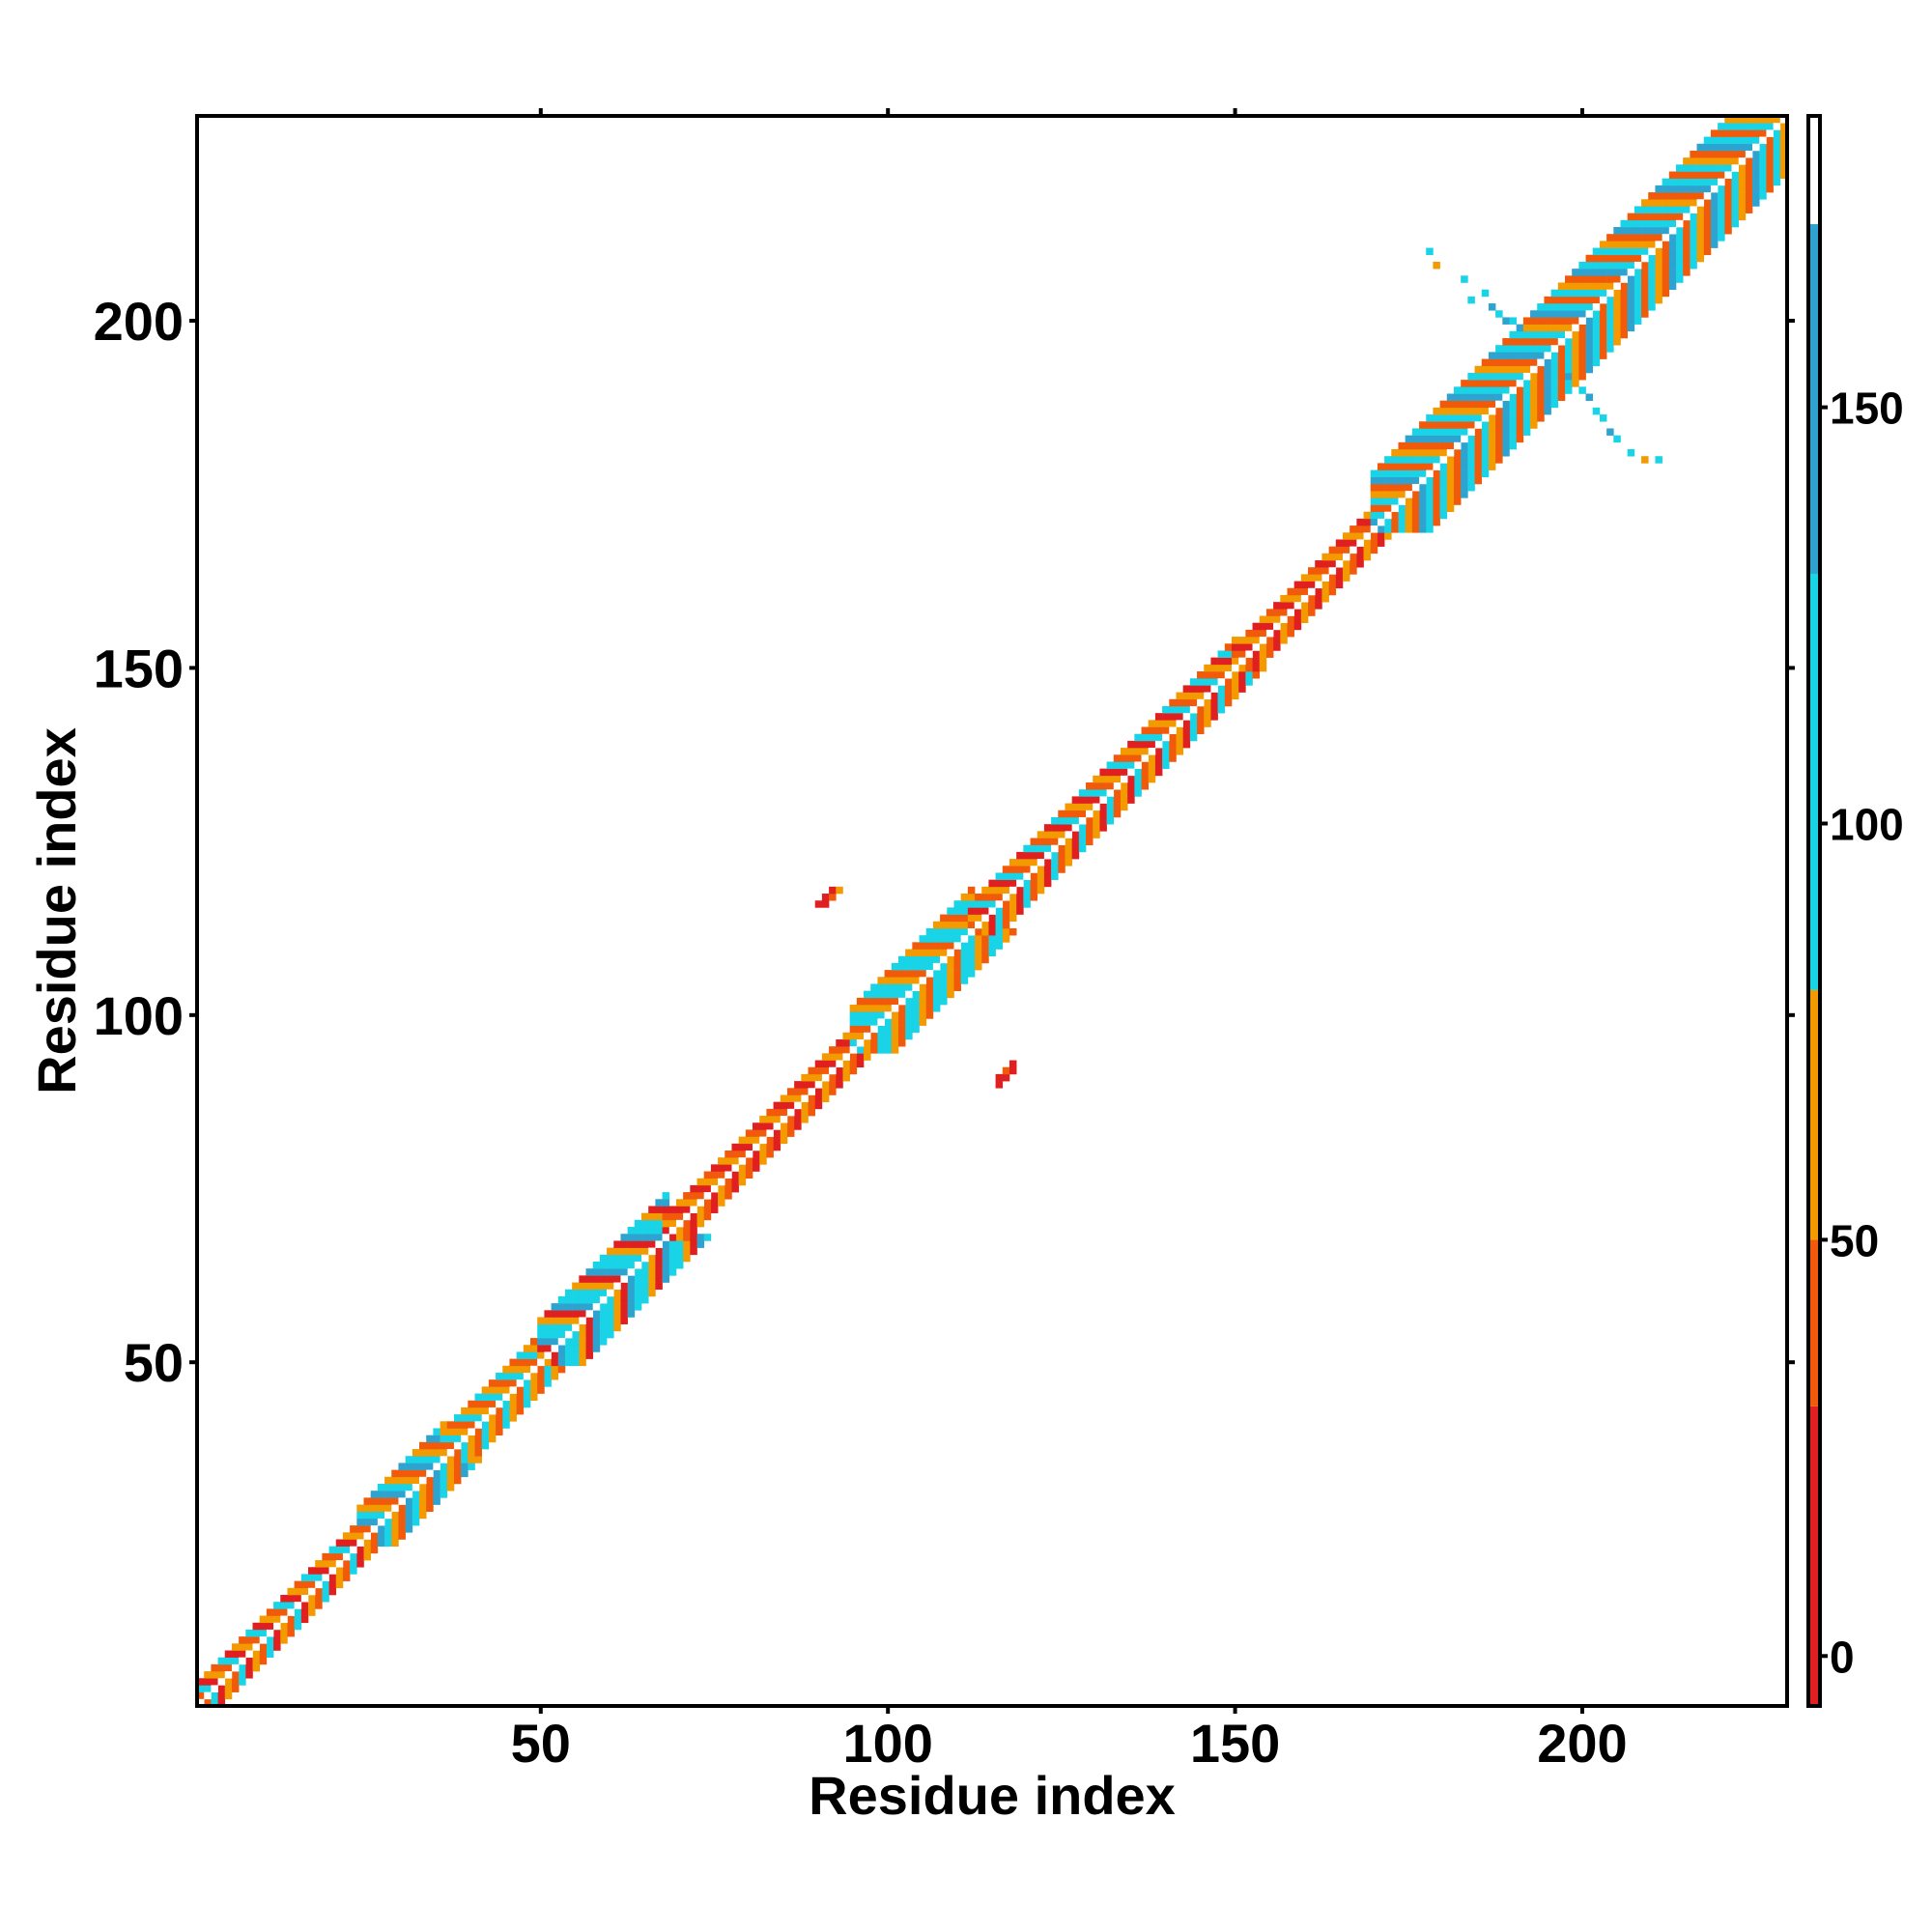  What do you see at coordinates (541, 1743) in the screenshot?
I see `x-tick-label: 50` at bounding box center [541, 1743].